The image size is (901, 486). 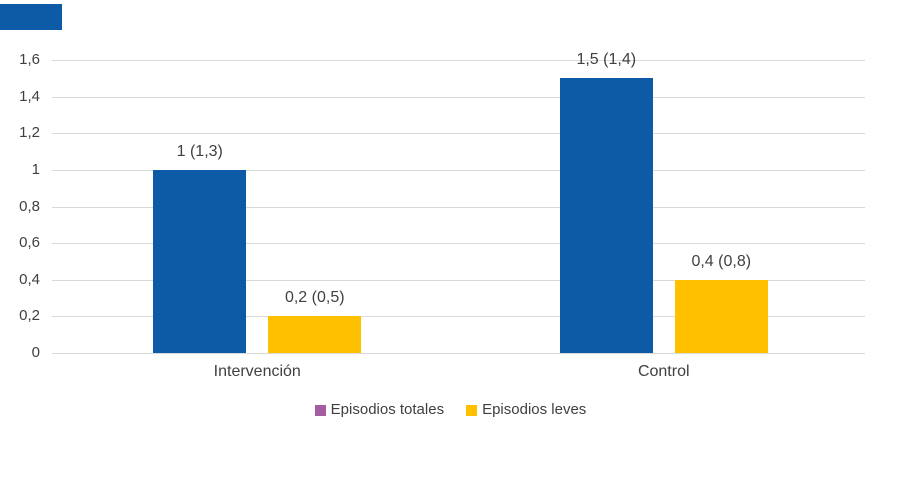 What do you see at coordinates (29, 206) in the screenshot?
I see `y-tick-label: 0,8` at bounding box center [29, 206].